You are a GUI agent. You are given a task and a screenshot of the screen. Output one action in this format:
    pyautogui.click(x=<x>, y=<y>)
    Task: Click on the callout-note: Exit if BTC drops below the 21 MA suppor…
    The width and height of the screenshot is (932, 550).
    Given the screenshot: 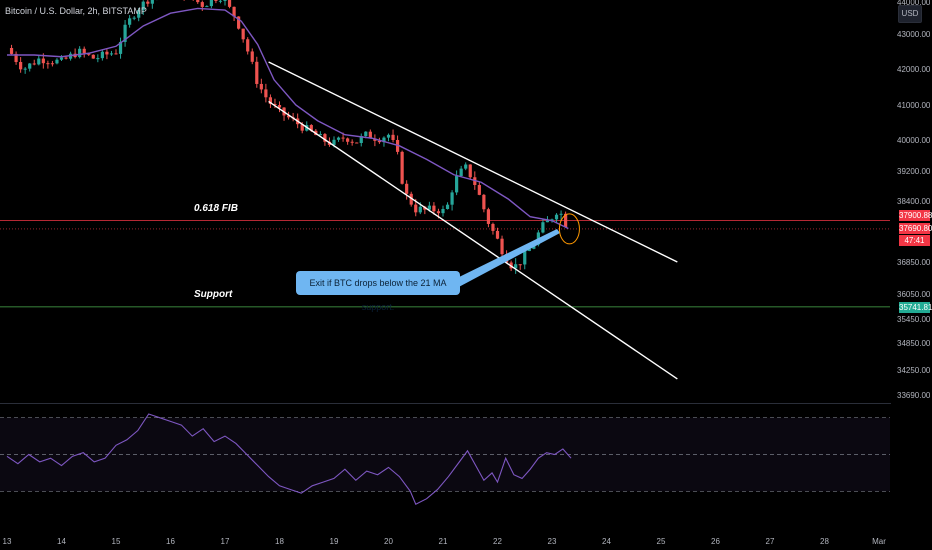 What is the action you would take?
    pyautogui.click(x=378, y=291)
    